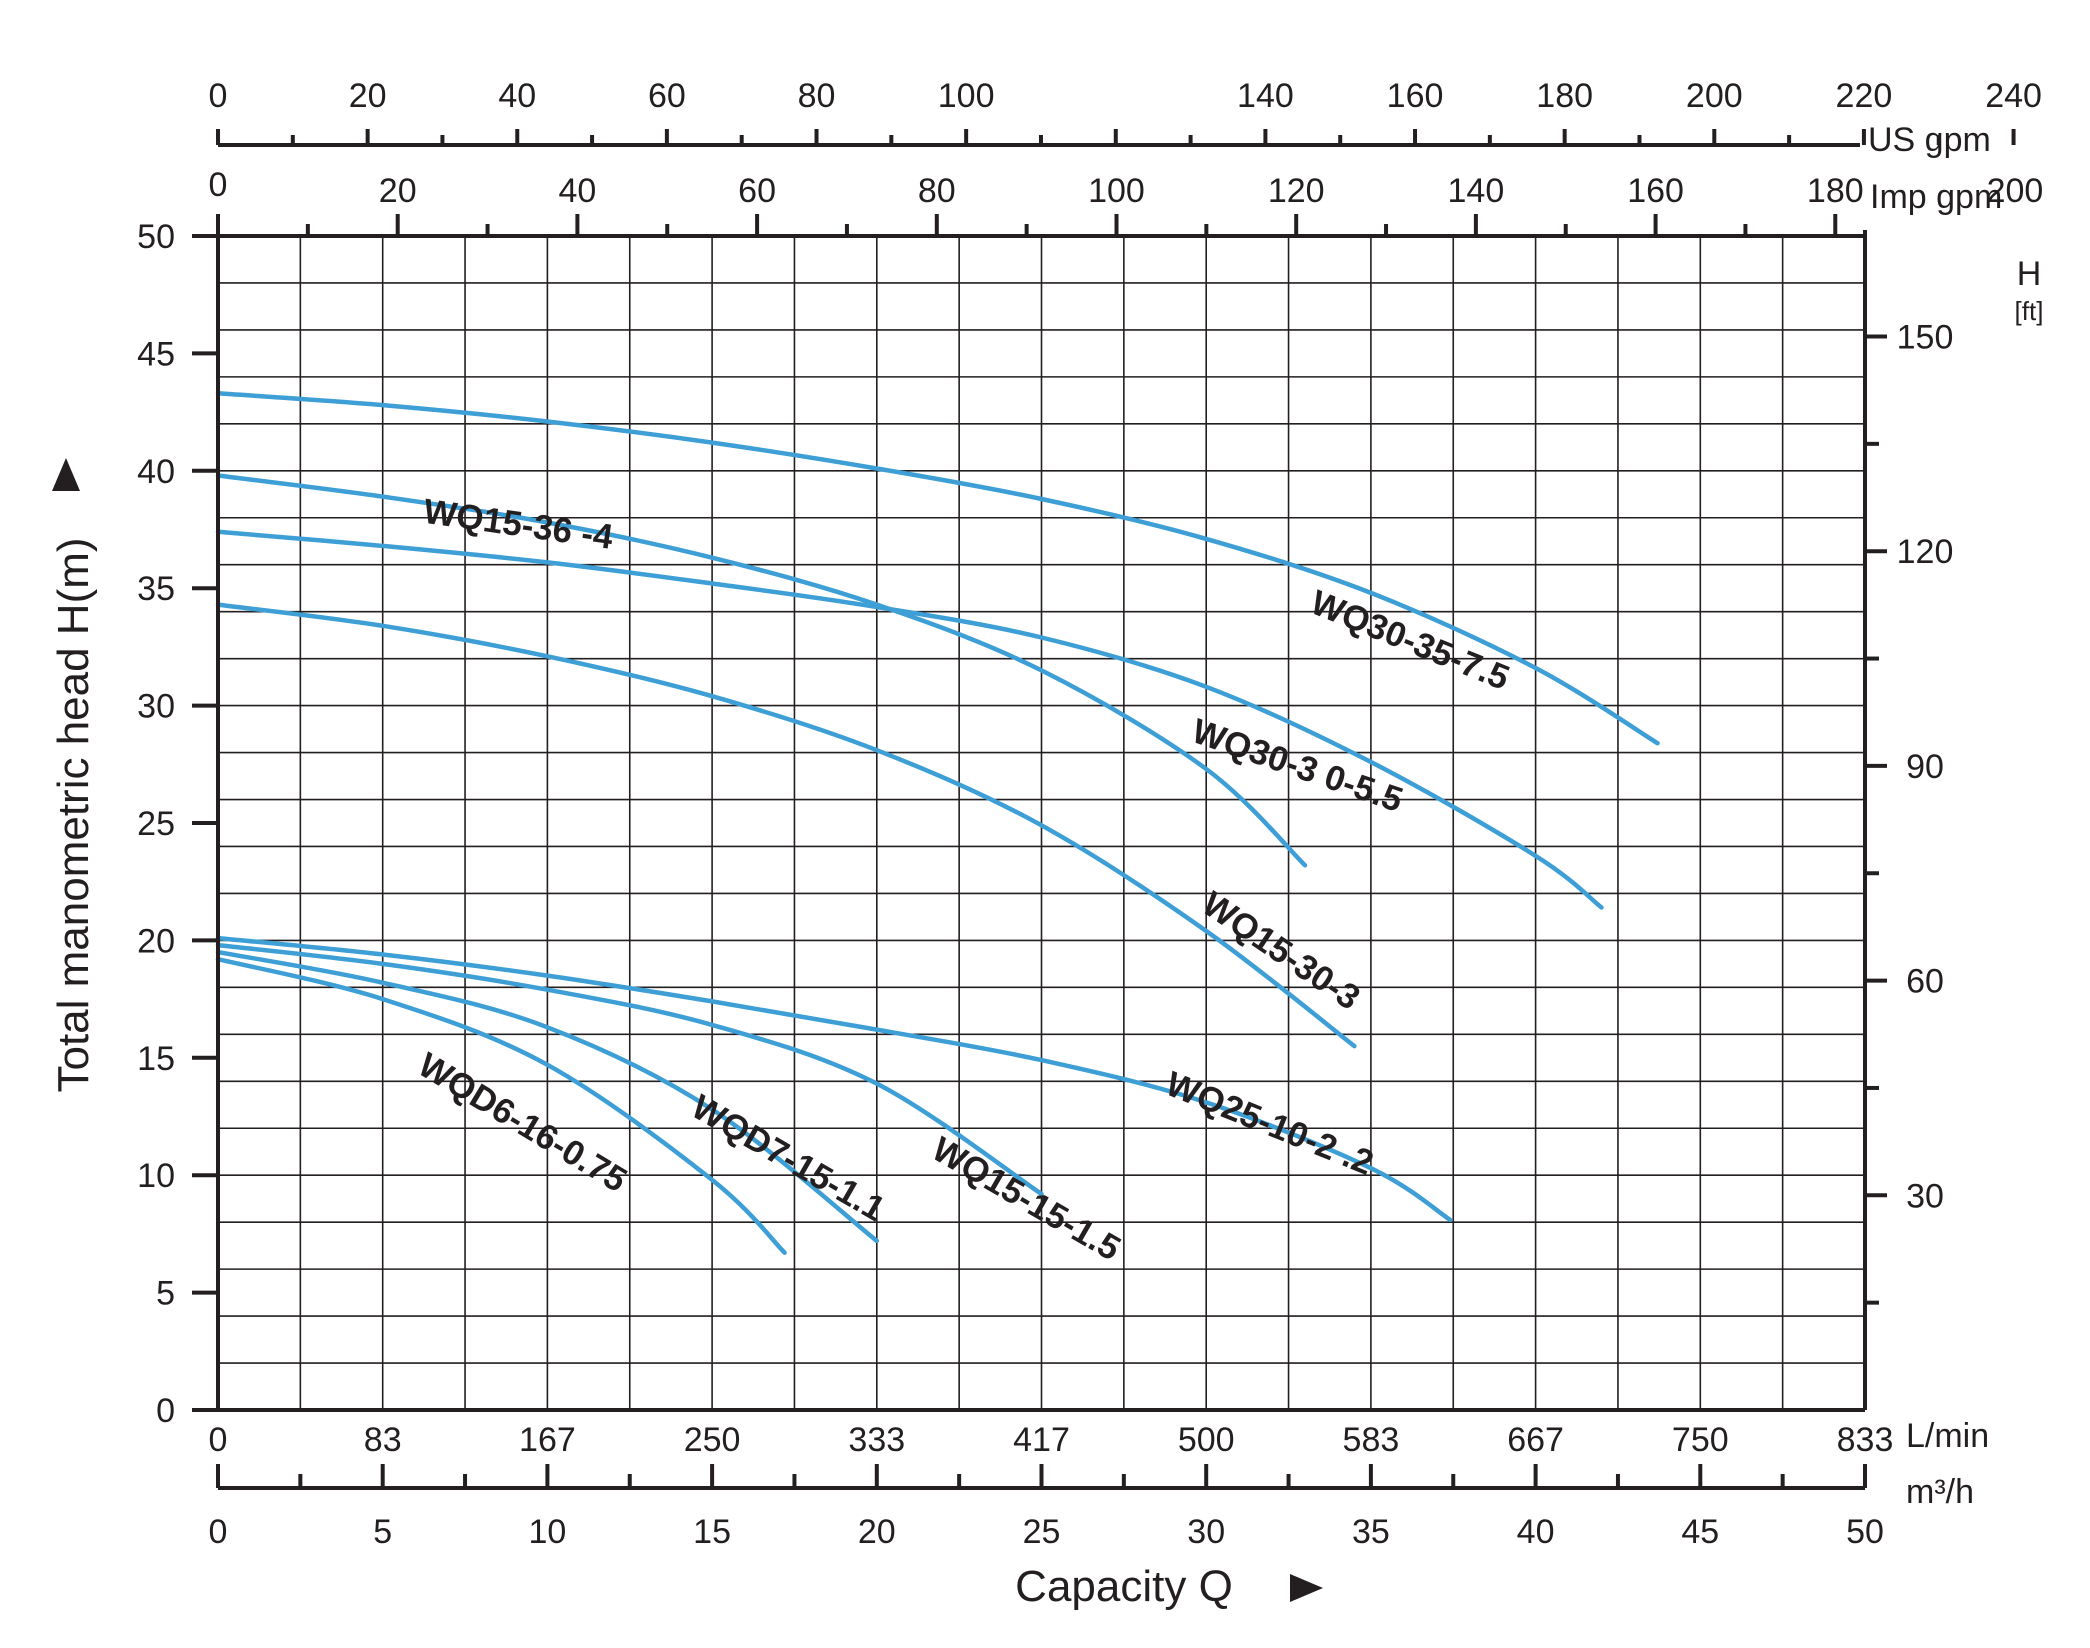  Describe the element at coordinates (547, 1532) in the screenshot. I see `x-tick-label: 10` at that location.